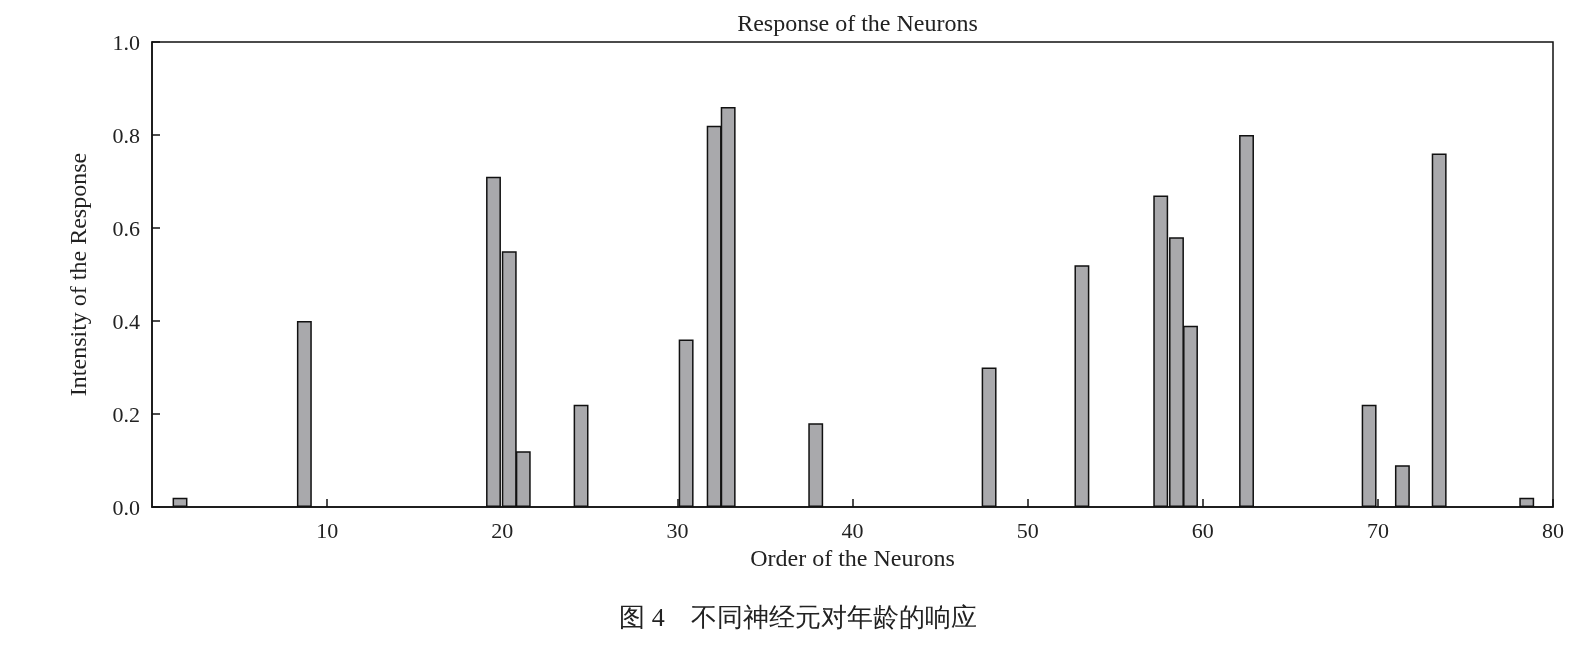  Describe the element at coordinates (126, 228) in the screenshot. I see `y-tick-label: 0.6` at that location.